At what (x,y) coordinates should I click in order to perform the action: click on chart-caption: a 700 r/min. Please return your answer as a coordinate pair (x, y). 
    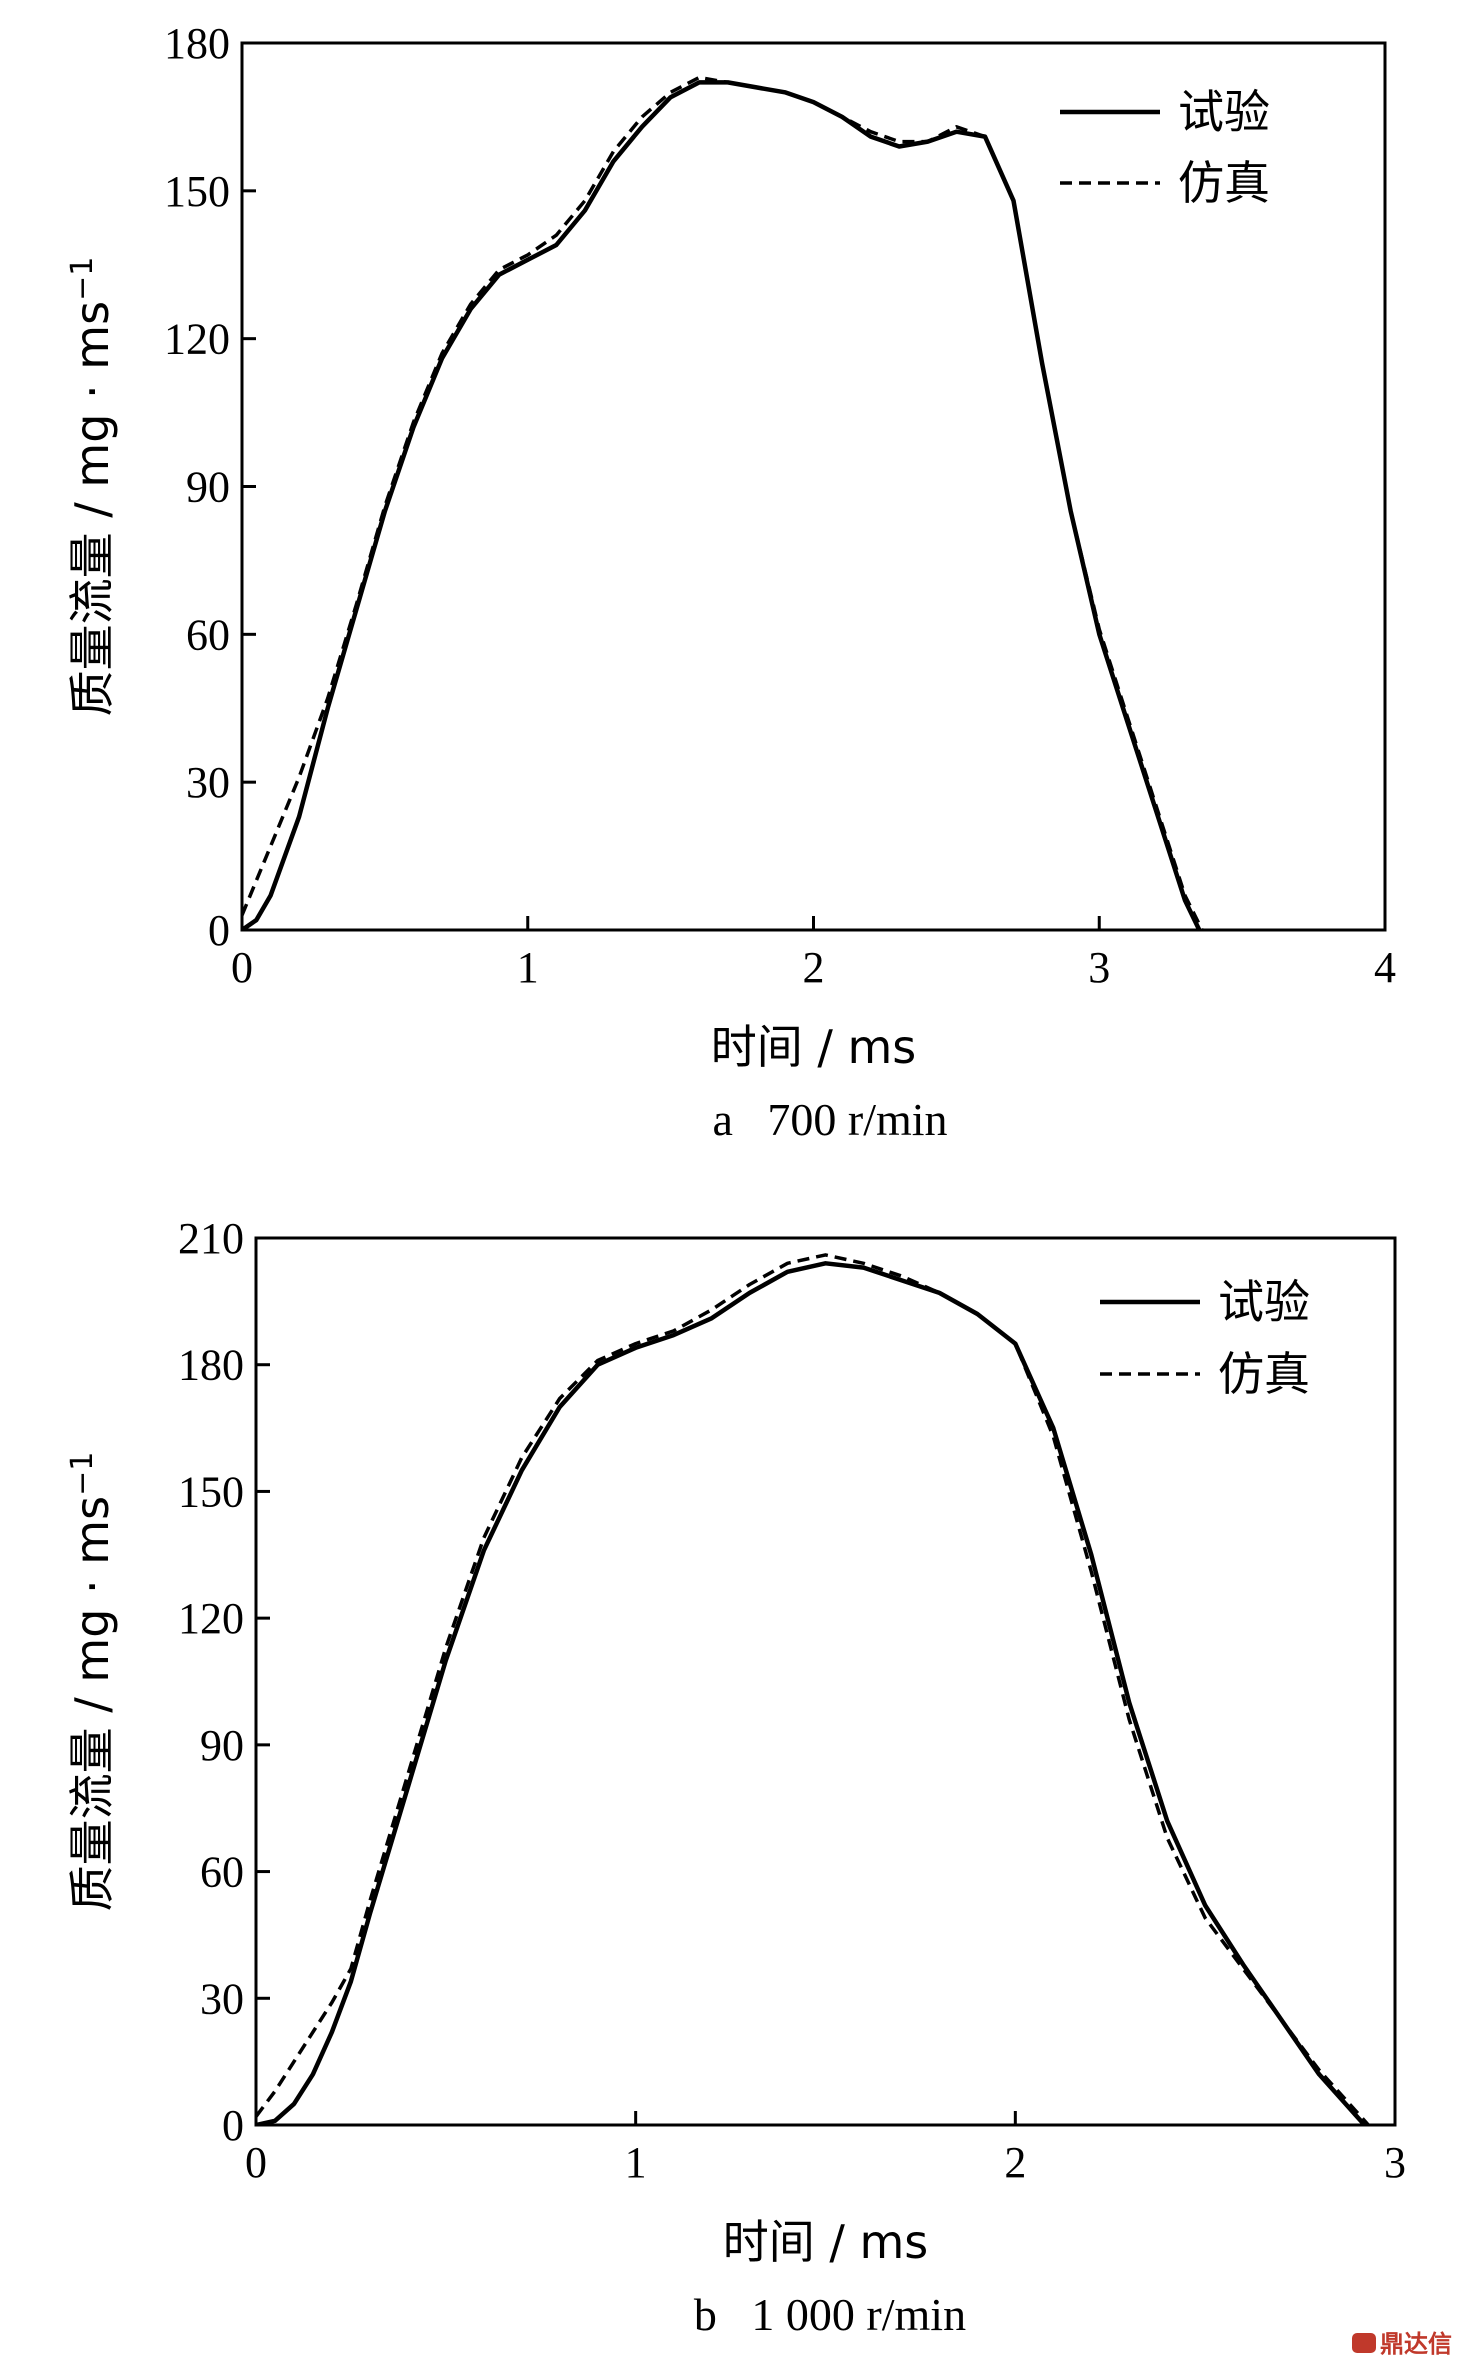
    Looking at the image, I should click on (829, 1119).